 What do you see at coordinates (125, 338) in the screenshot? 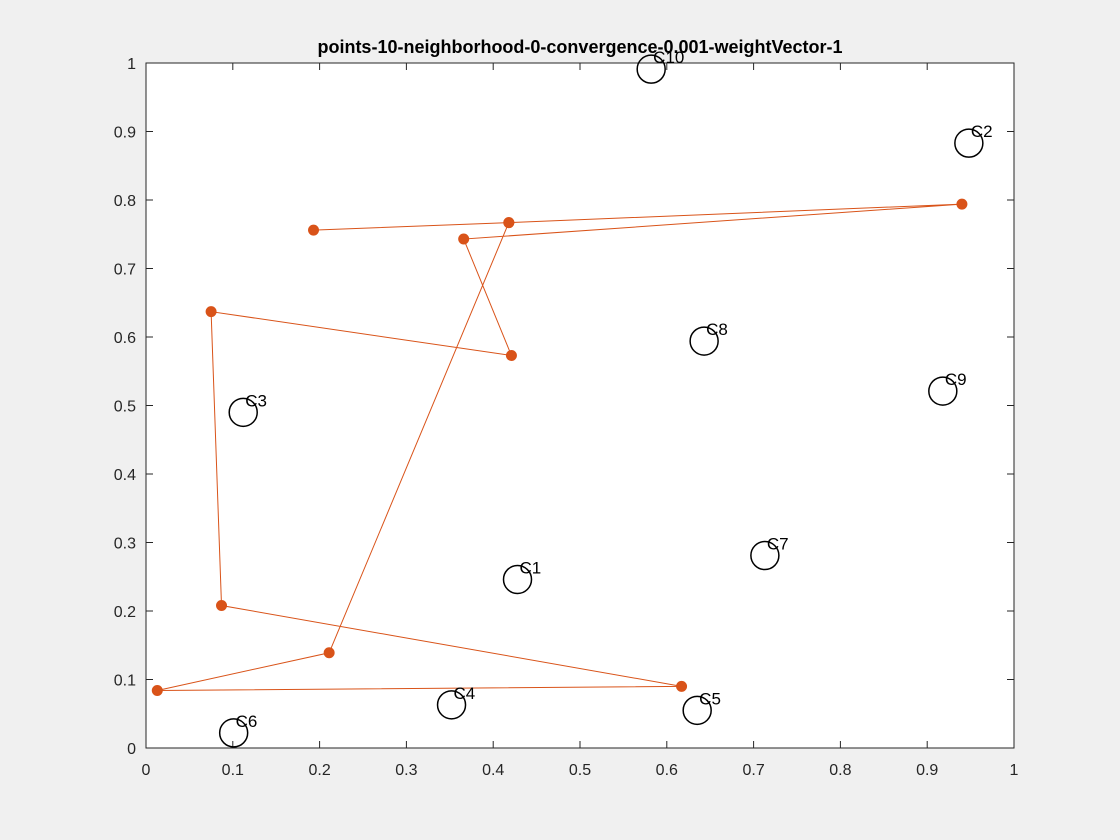
I see `y-tick-label: 0.6` at bounding box center [125, 338].